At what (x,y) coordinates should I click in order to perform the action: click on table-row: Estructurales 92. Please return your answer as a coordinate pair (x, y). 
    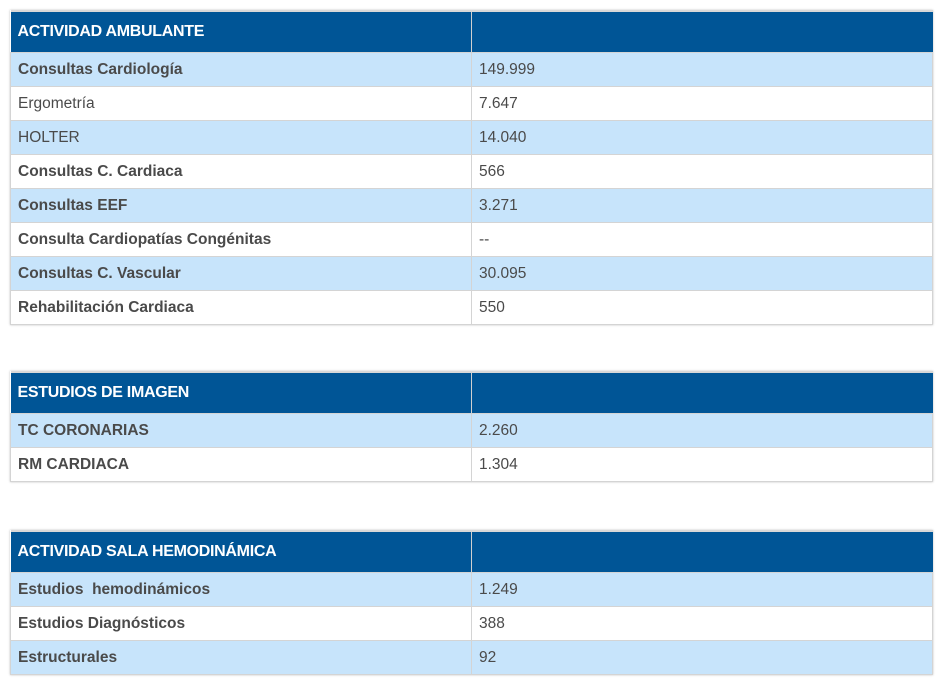
    Looking at the image, I should click on (471, 657).